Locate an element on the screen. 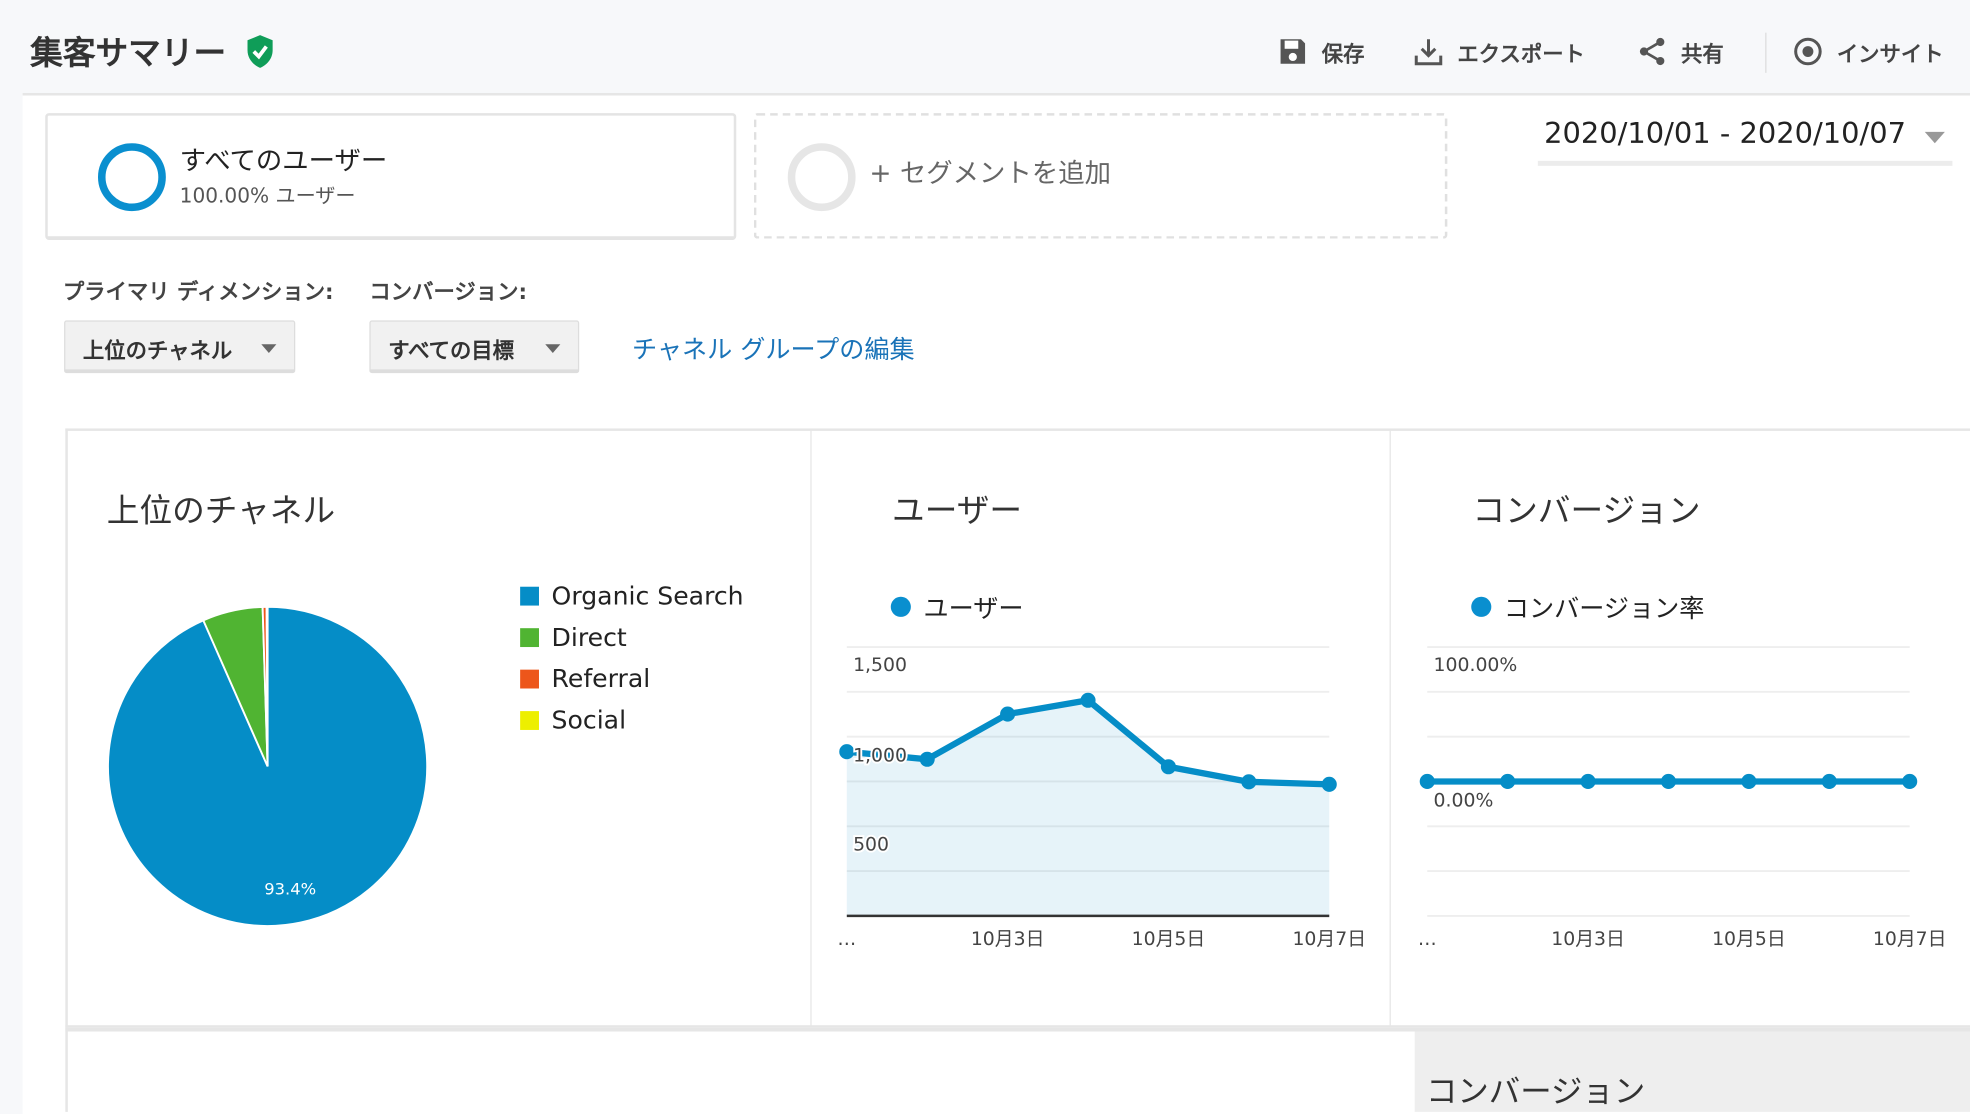 The width and height of the screenshot is (1970, 1114). save-label: 保存 is located at coordinates (1343, 55).